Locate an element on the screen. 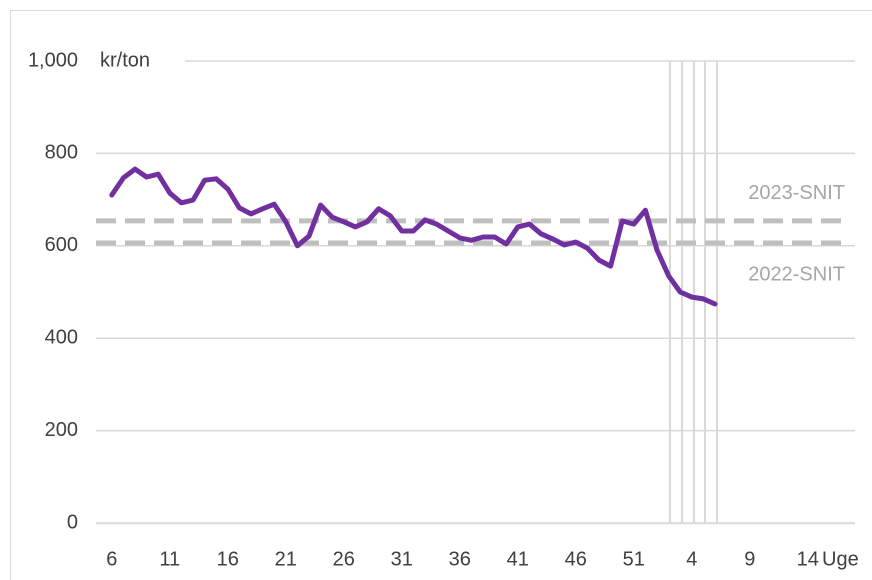  x-tick-label: 46 is located at coordinates (576, 559).